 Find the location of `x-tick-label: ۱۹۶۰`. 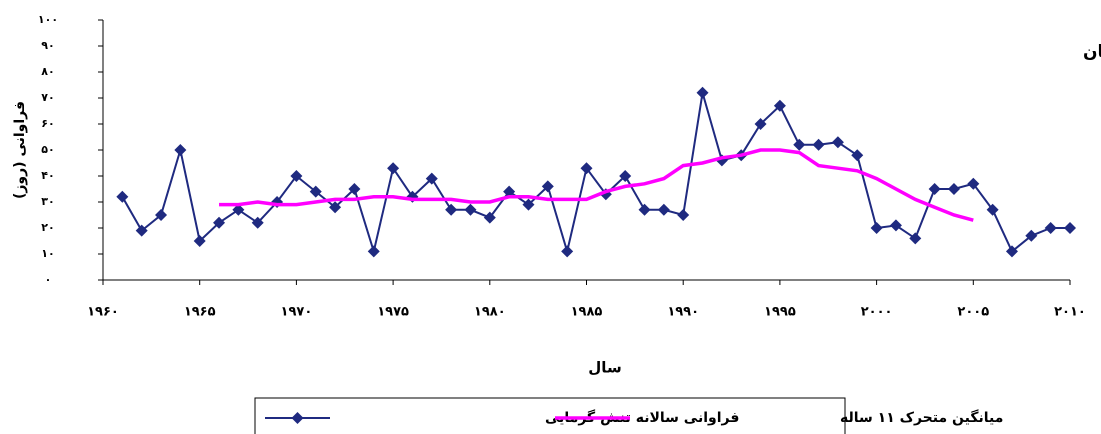

x-tick-label: ۱۹۶۰ is located at coordinates (103, 312).